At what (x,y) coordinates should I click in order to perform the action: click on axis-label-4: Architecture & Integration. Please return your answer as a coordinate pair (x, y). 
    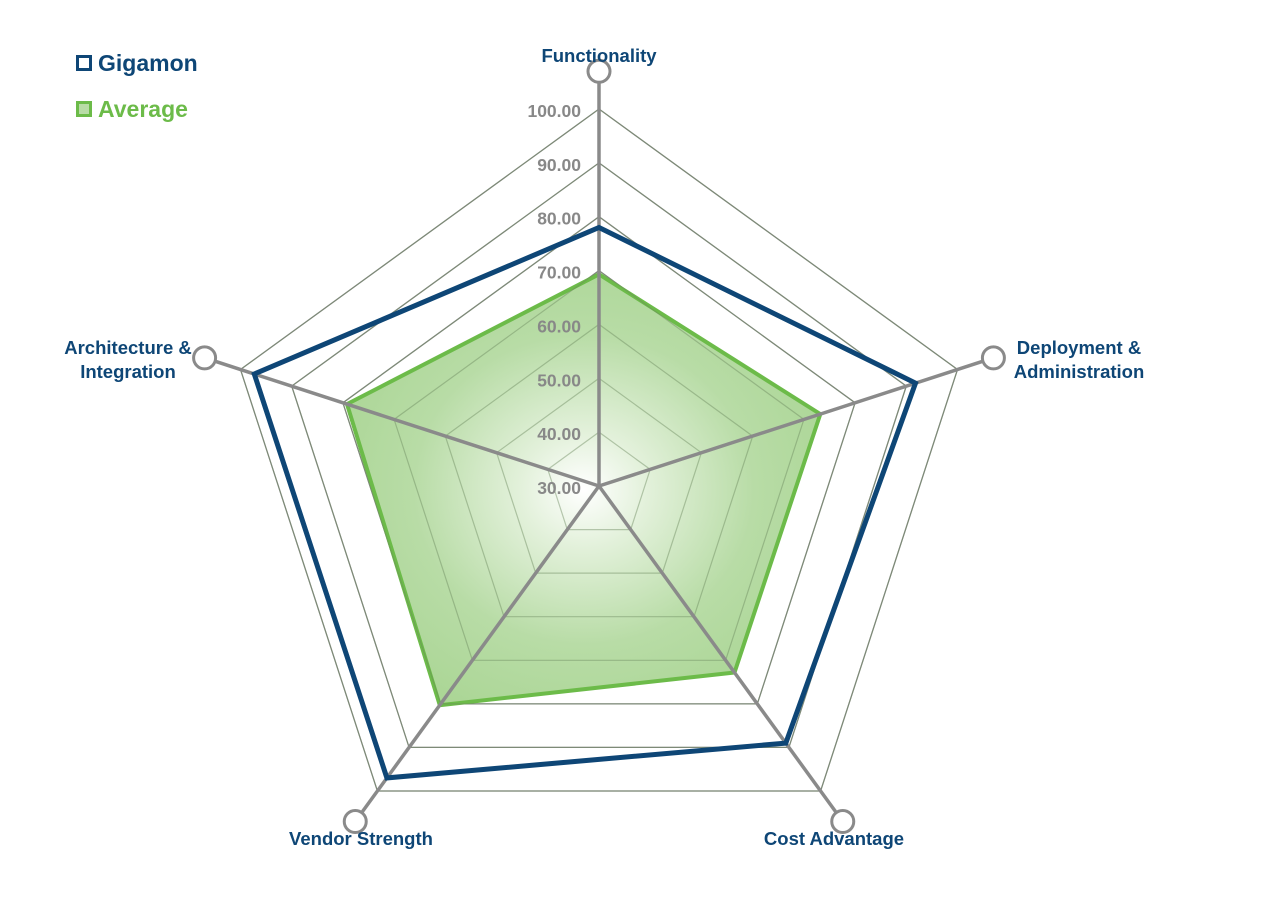
    Looking at the image, I should click on (127, 359).